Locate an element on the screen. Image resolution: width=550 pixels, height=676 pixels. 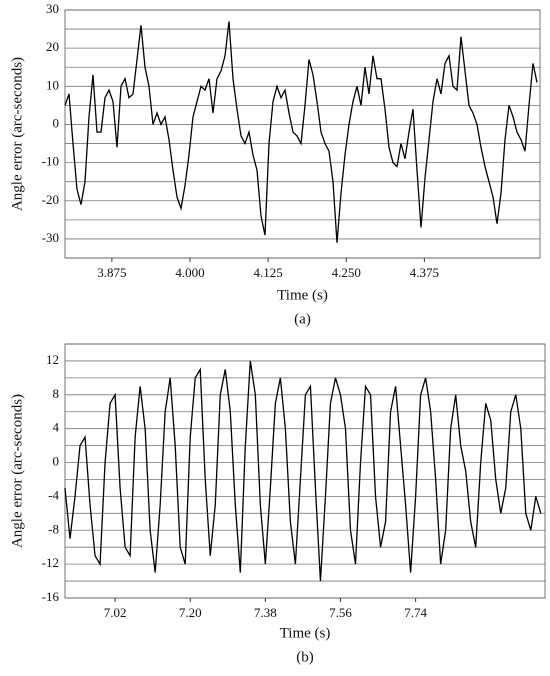
y-tick-label: 20 is located at coordinates (52, 46).